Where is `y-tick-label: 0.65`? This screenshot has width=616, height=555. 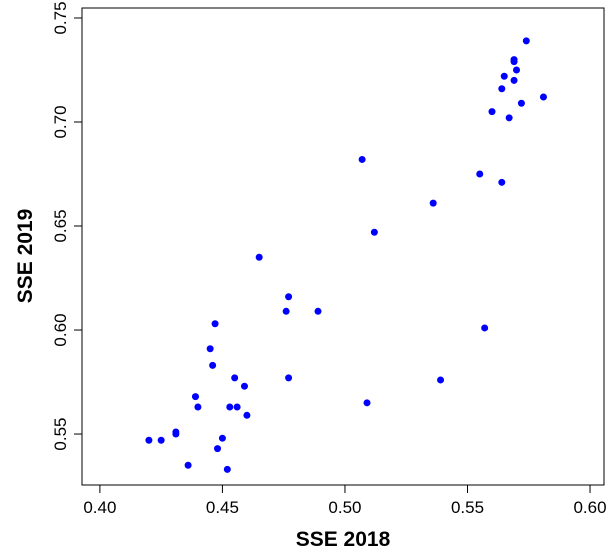 y-tick-label: 0.65 is located at coordinates (60, 225).